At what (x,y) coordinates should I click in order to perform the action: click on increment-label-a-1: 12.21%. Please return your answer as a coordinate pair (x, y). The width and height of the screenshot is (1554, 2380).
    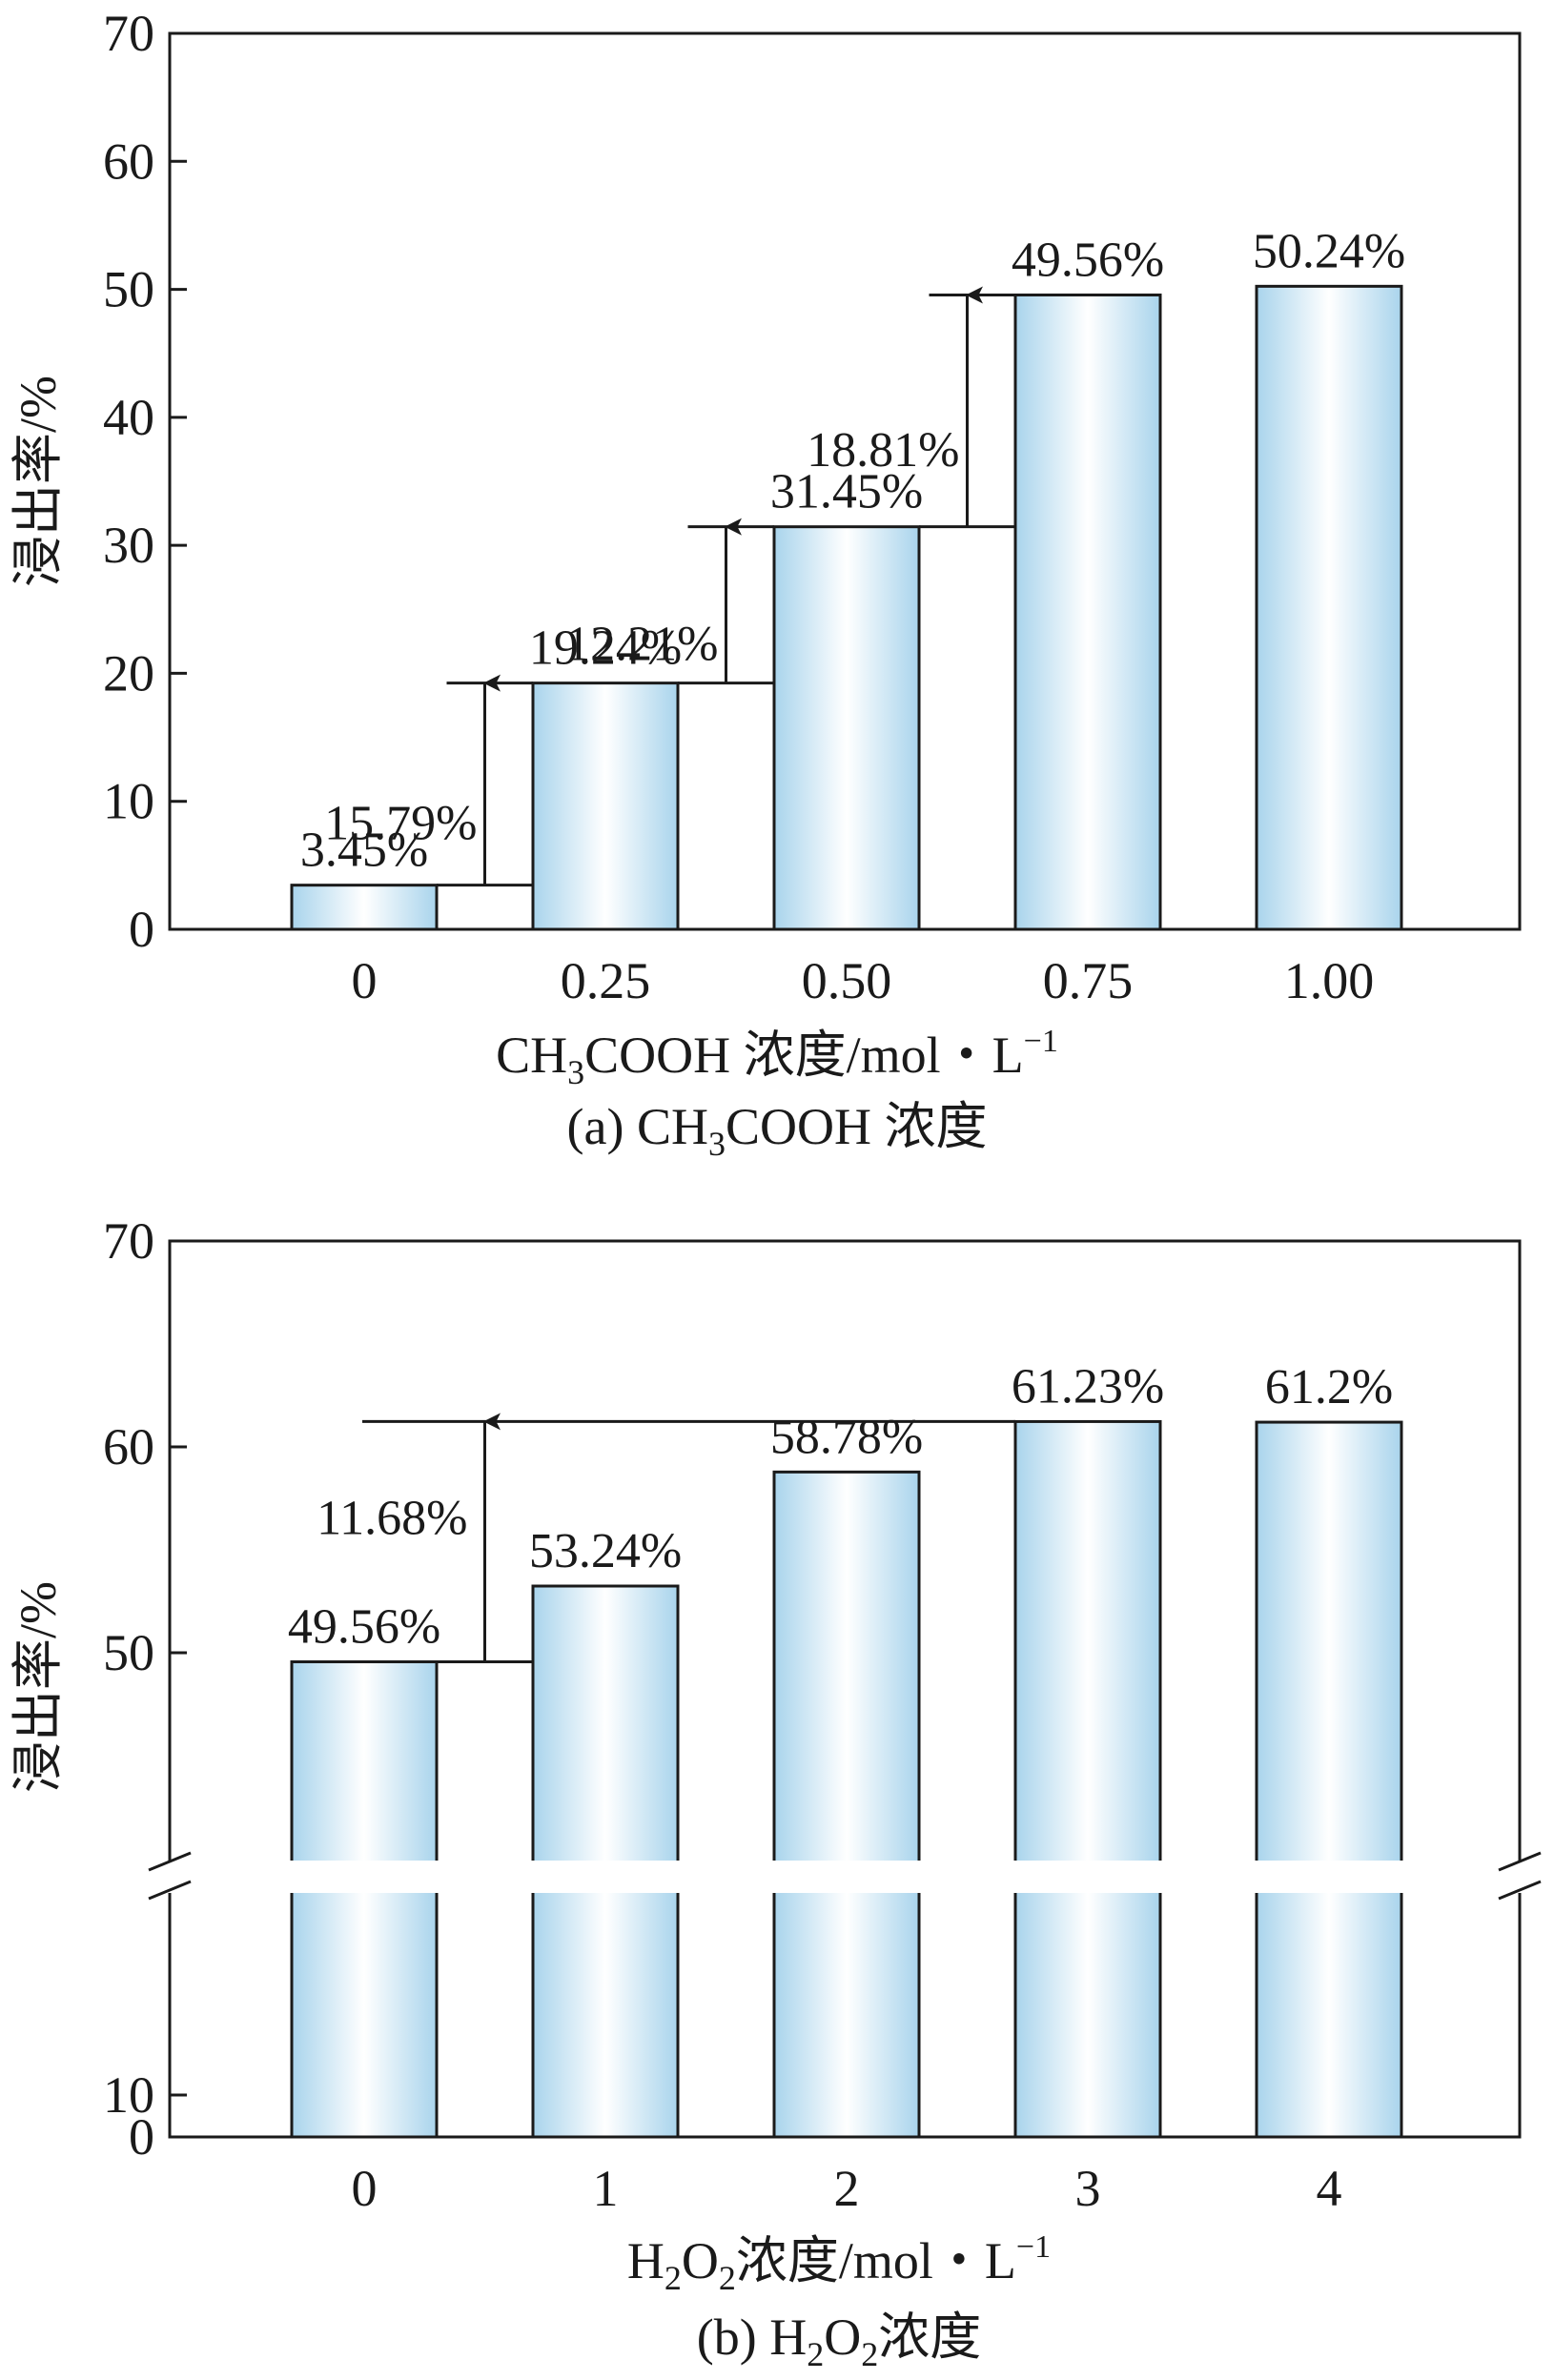
    Looking at the image, I should click on (641, 645).